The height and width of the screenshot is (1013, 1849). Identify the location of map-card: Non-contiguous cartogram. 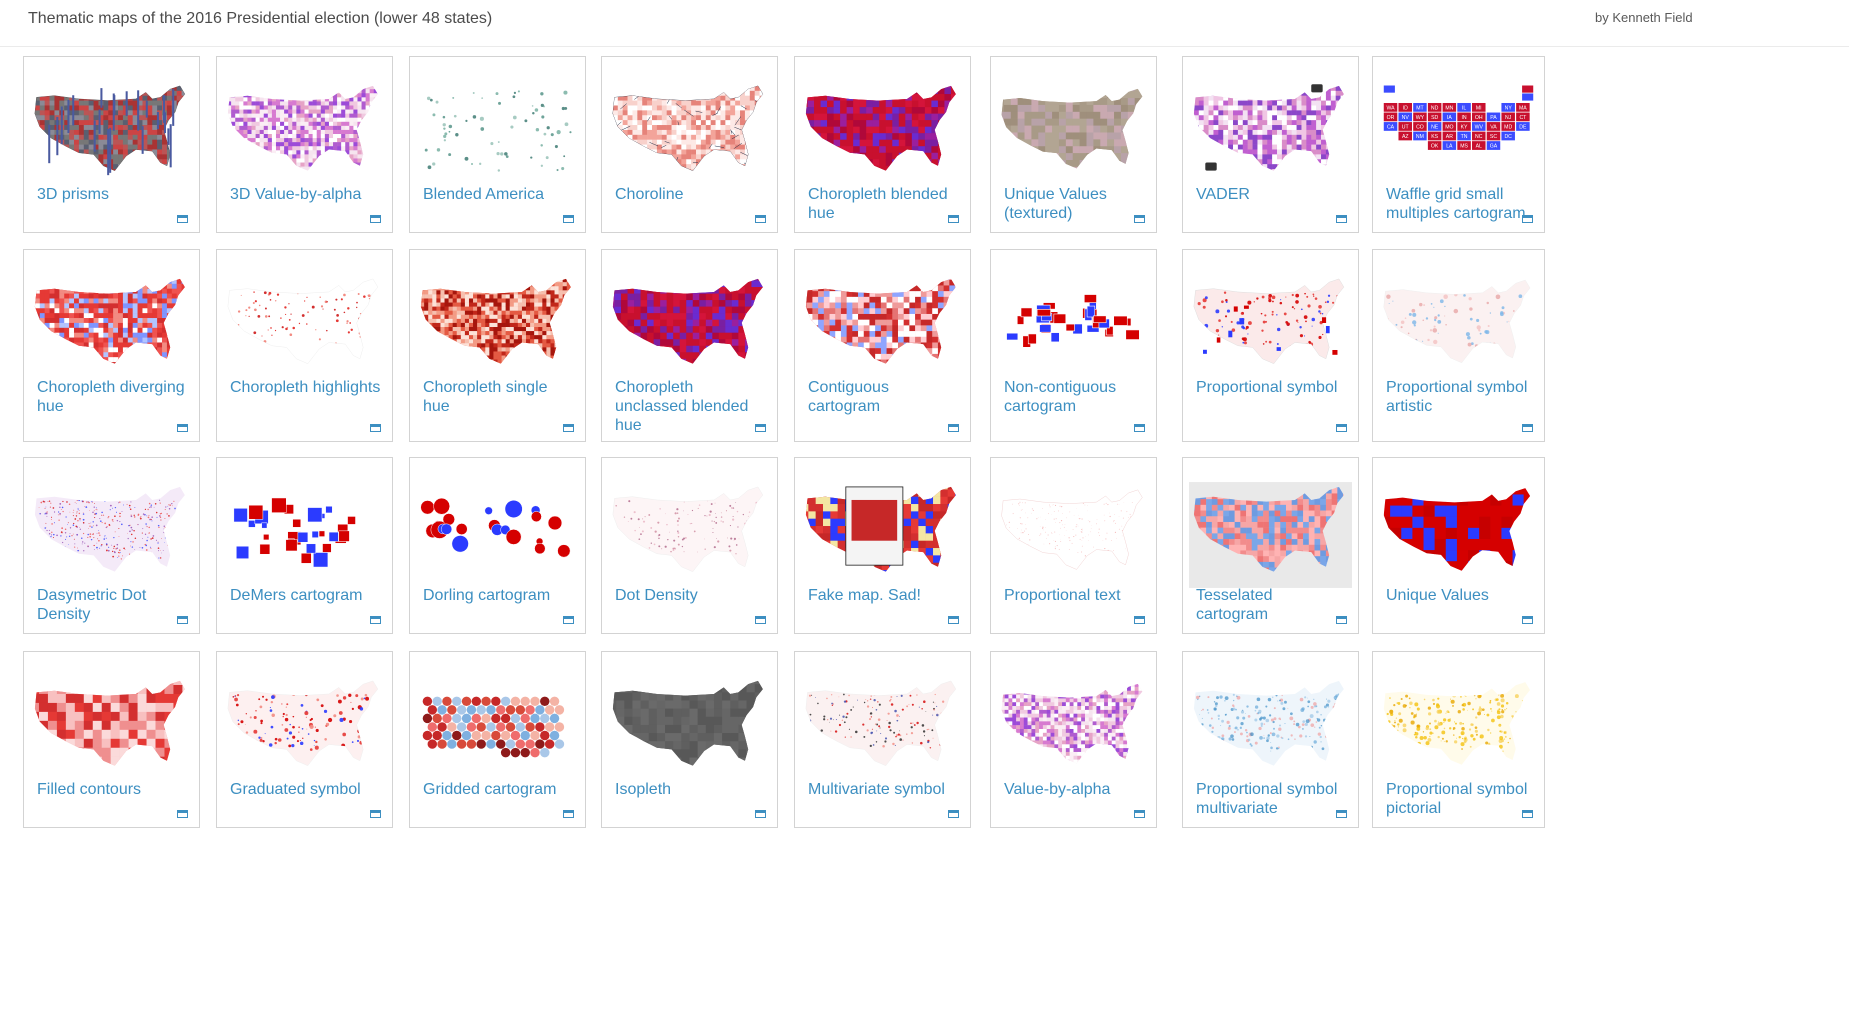
(1073, 345).